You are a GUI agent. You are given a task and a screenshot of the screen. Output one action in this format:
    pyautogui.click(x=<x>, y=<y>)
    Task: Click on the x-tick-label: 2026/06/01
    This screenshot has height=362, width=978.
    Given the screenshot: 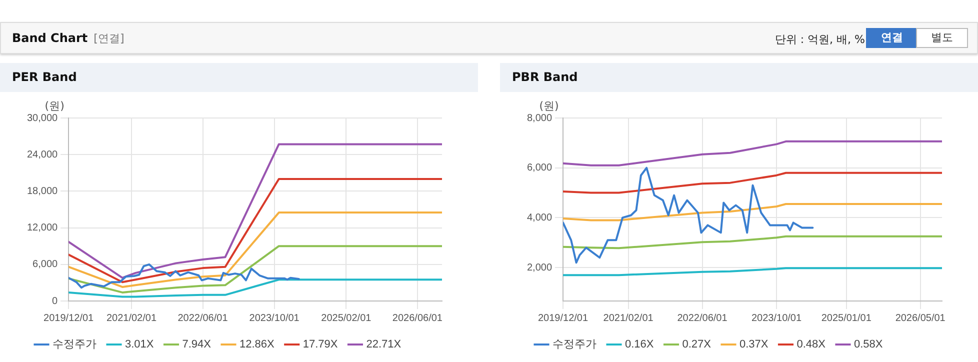 What is the action you would take?
    pyautogui.click(x=417, y=318)
    